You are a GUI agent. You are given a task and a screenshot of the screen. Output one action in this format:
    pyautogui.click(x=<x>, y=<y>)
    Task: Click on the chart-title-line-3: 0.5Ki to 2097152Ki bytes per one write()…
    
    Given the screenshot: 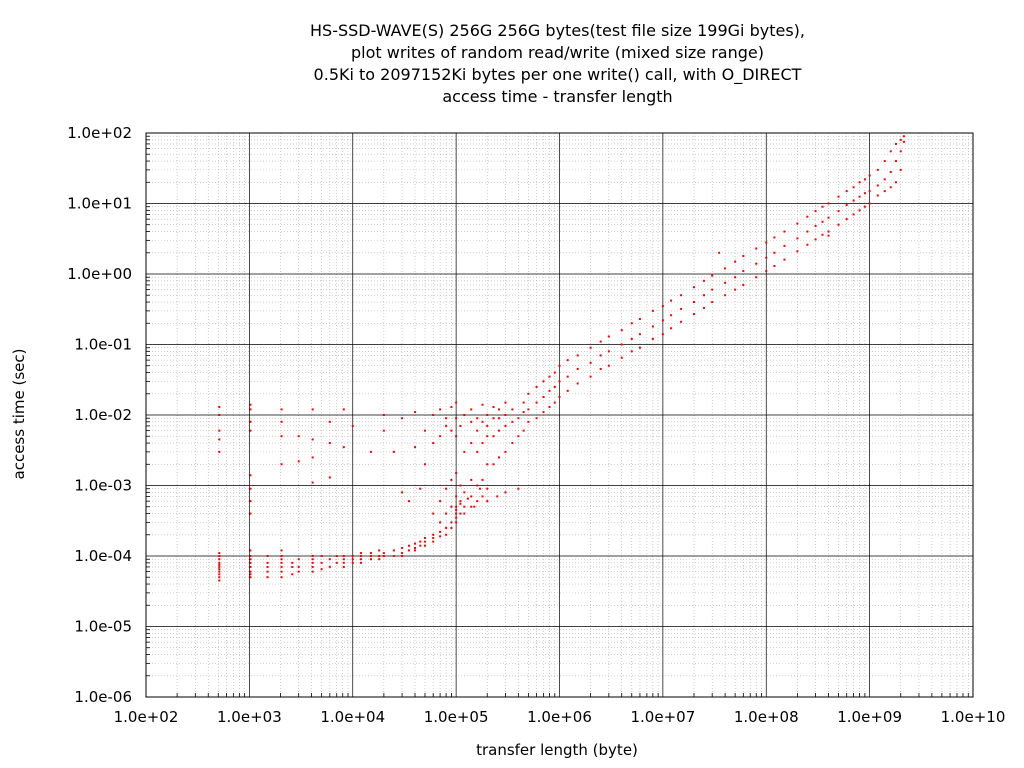 What is the action you would take?
    pyautogui.click(x=557, y=74)
    